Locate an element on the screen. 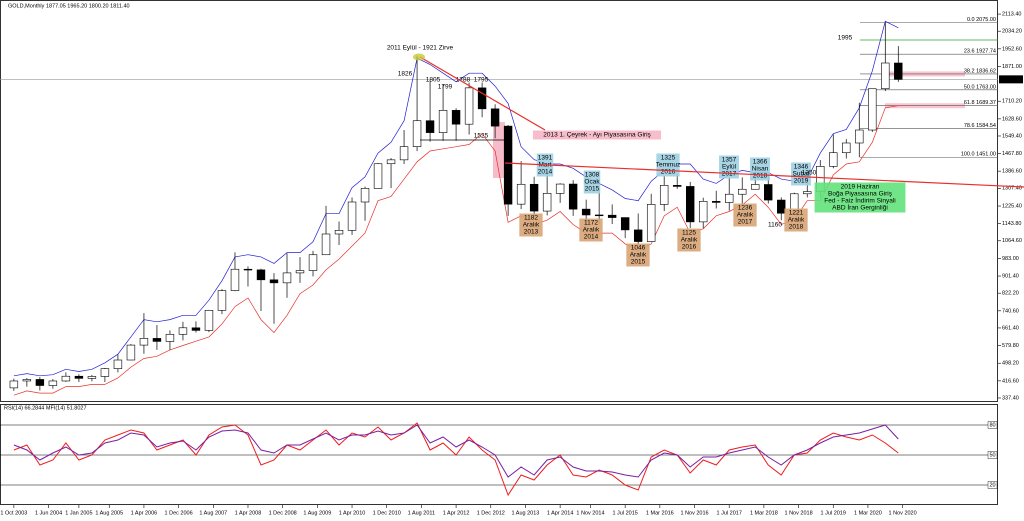 Image resolution: width=1024 pixels, height=521 pixels. y-tick-label: 1143.80 is located at coordinates (1011, 224).